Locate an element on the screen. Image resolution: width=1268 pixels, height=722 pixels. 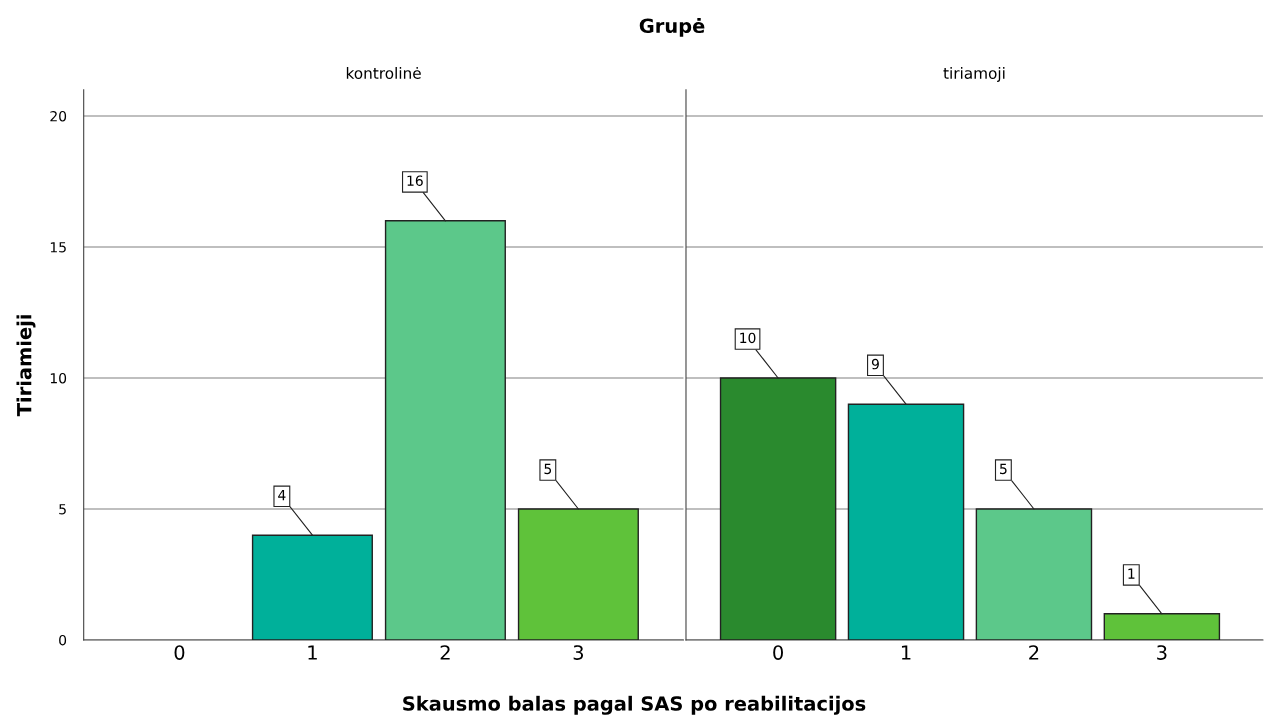
data-label: 1 is located at coordinates (1131, 573).